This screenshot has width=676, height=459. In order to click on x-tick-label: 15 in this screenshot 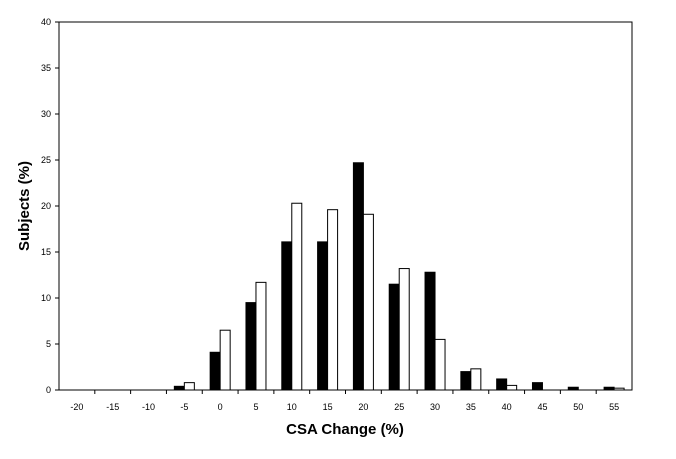, I will do `click(328, 407)`.